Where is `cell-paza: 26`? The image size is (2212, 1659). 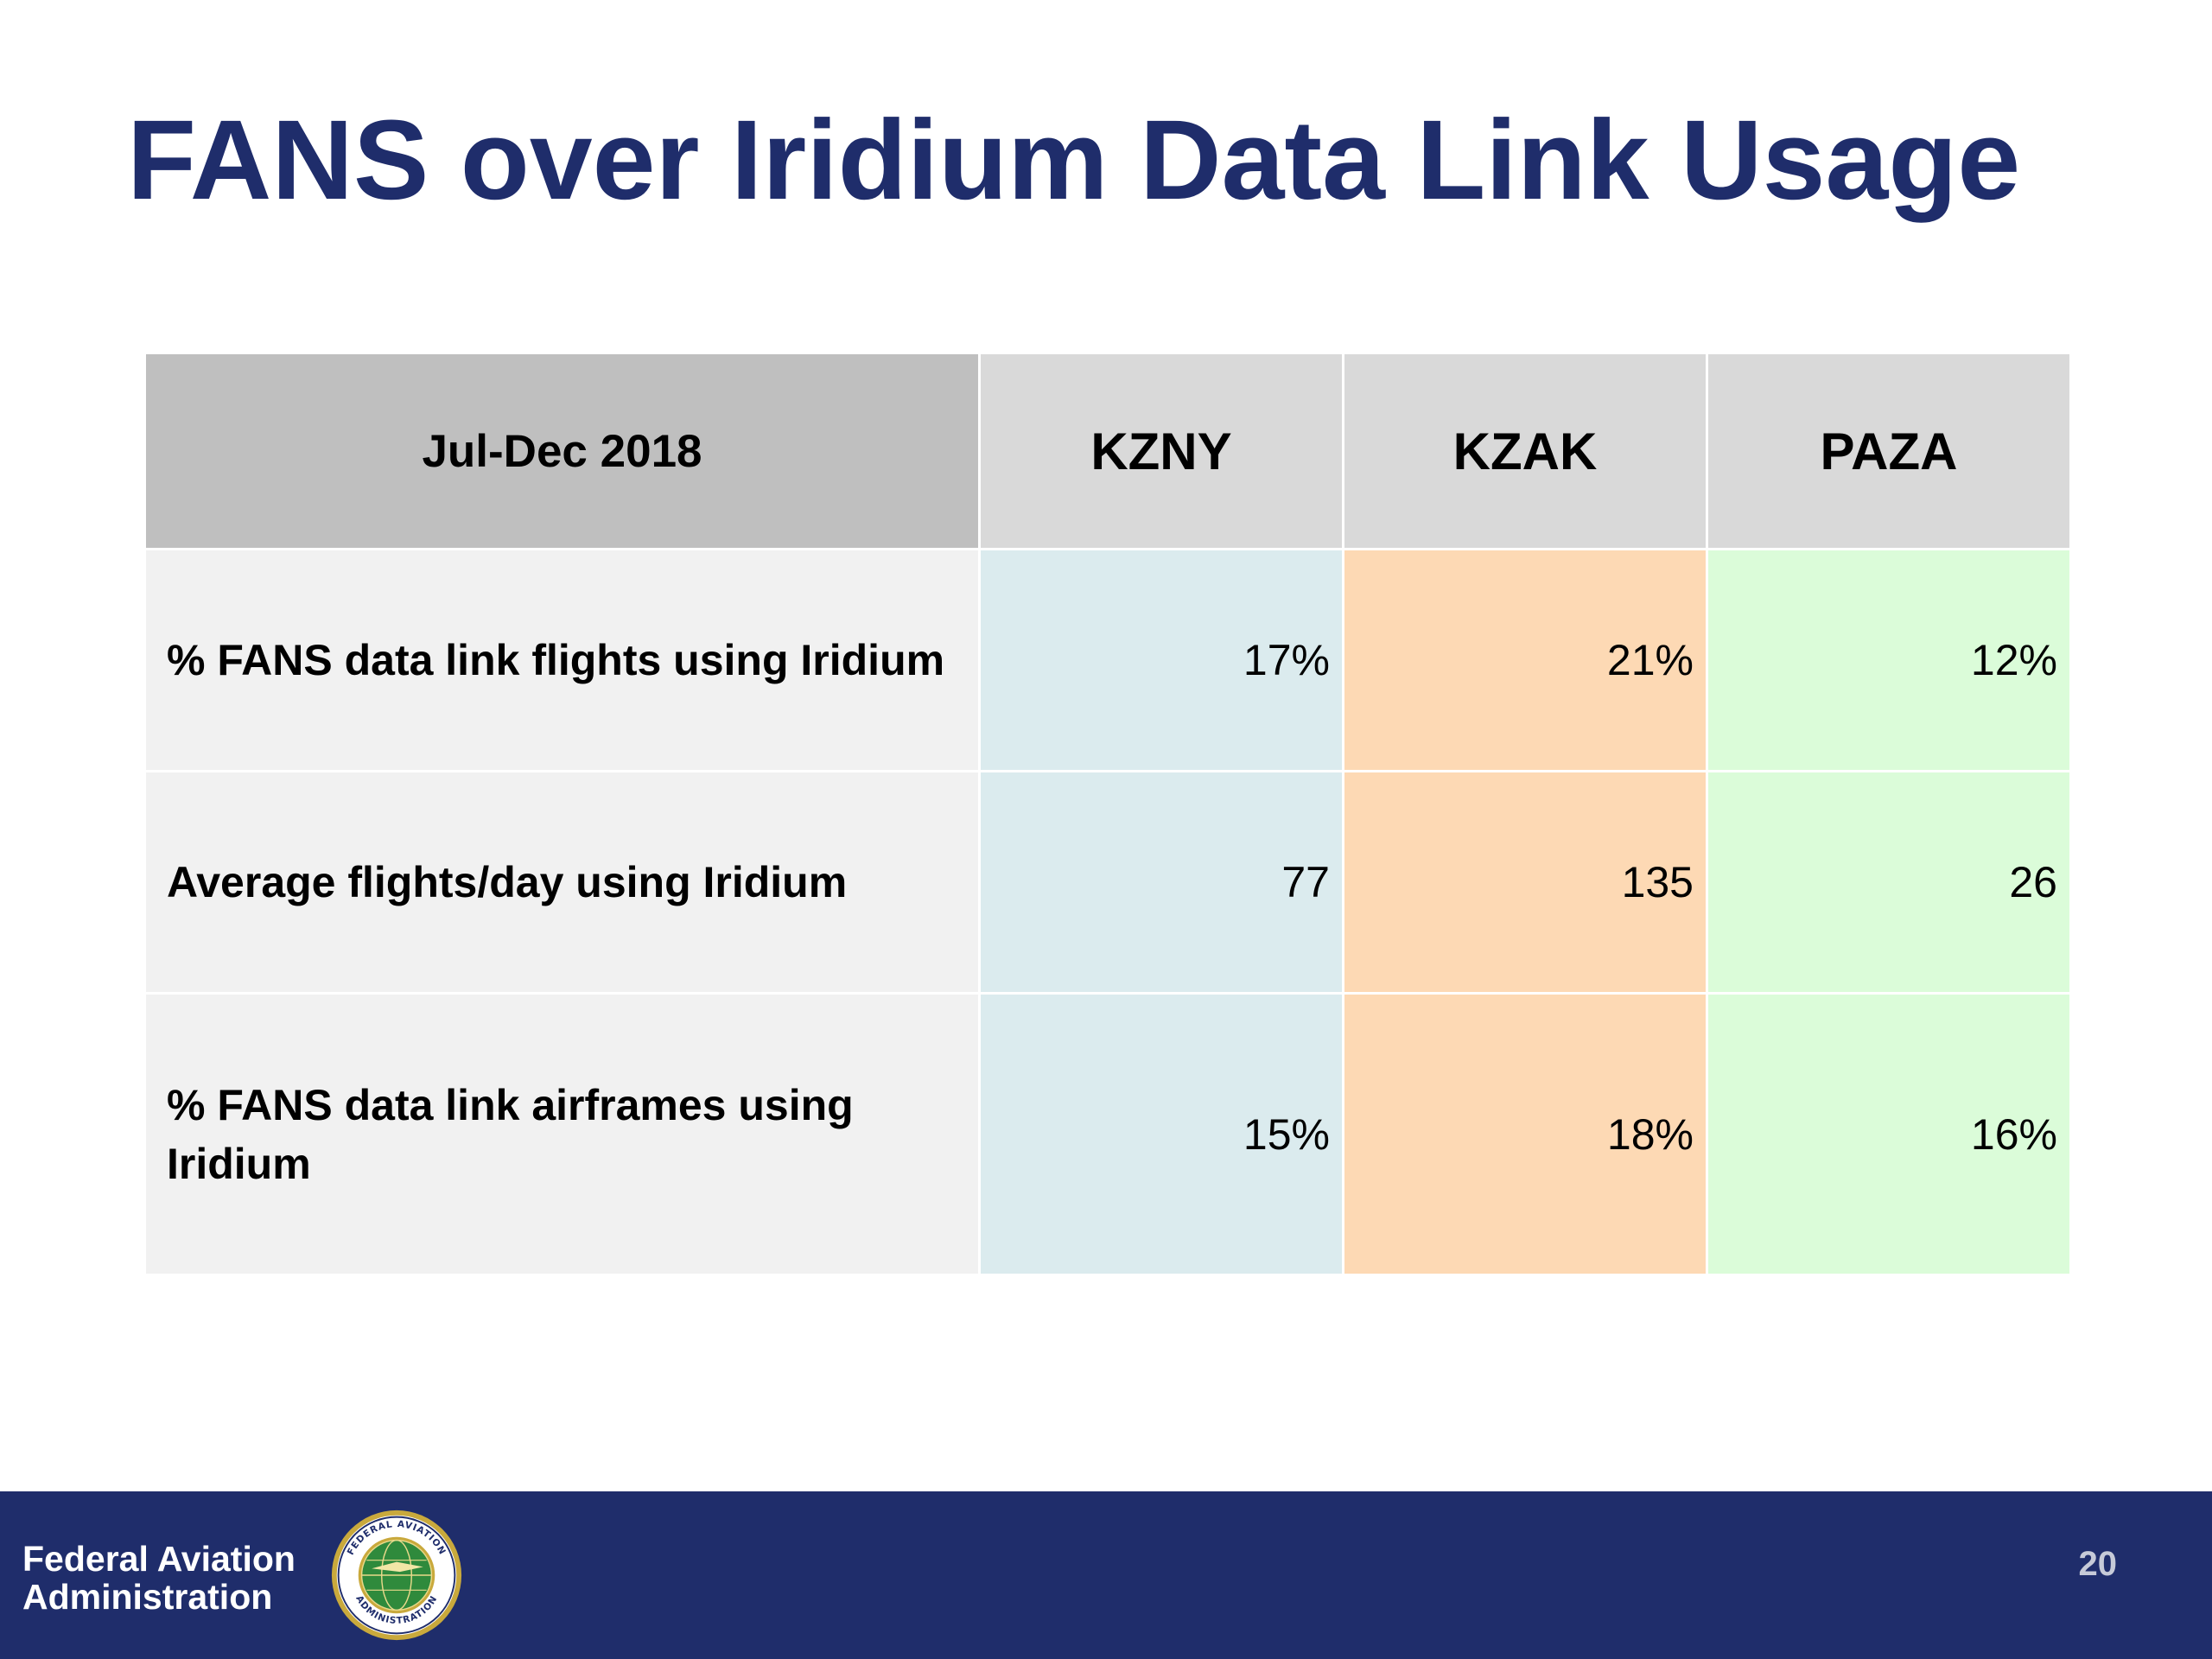
cell-paza: 26 is located at coordinates (1889, 882).